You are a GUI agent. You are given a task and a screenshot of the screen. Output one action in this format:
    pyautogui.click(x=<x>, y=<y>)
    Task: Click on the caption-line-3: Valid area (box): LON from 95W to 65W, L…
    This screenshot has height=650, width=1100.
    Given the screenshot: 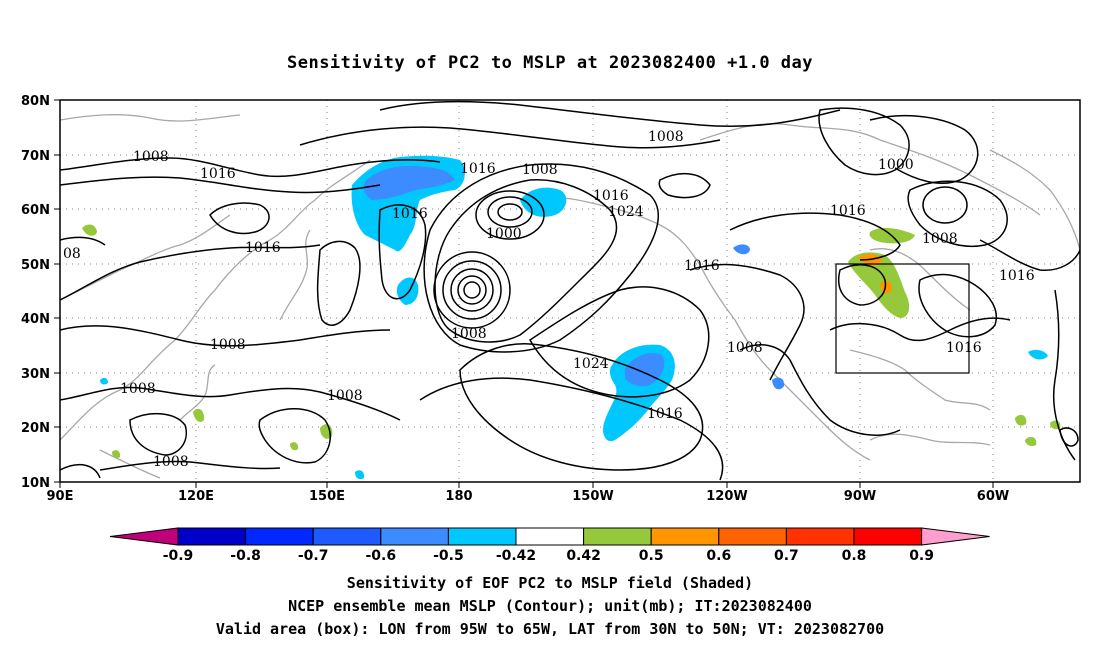 What is the action you would take?
    pyautogui.click(x=550, y=629)
    